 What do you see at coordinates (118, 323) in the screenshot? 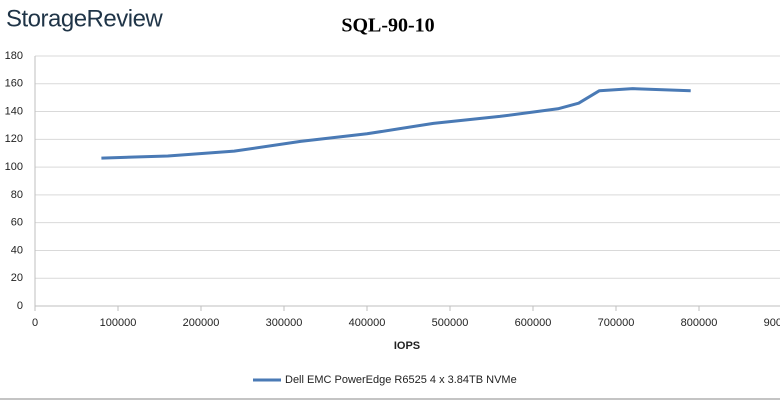
I see `x-tick-label: 100000` at bounding box center [118, 323].